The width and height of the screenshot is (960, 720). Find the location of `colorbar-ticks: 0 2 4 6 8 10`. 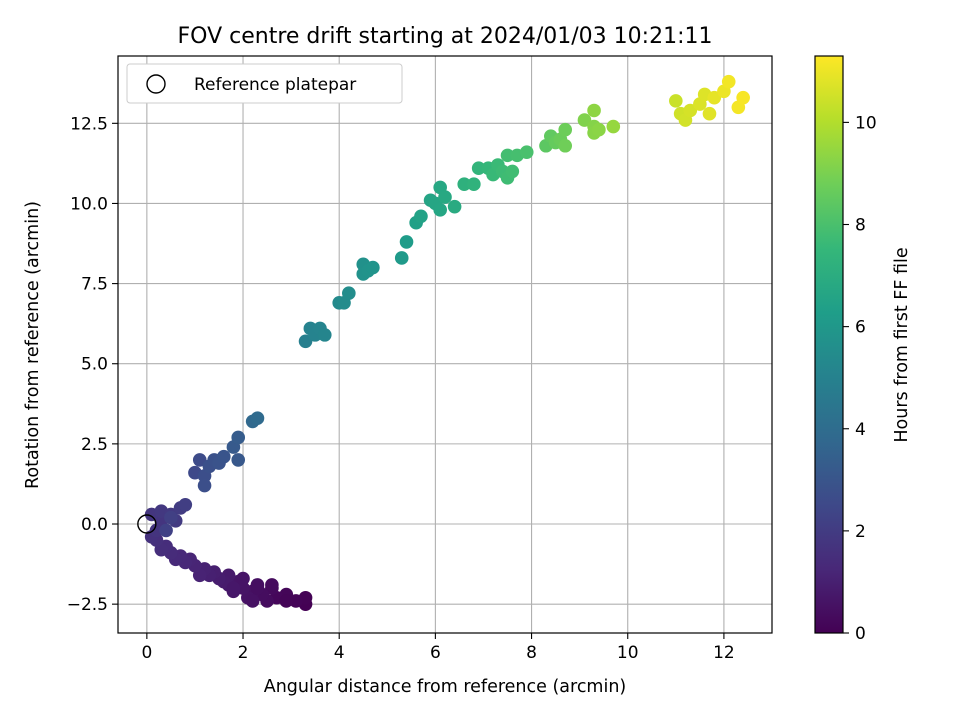

colorbar-ticks: 0 2 4 6 8 10 is located at coordinates (860, 378).